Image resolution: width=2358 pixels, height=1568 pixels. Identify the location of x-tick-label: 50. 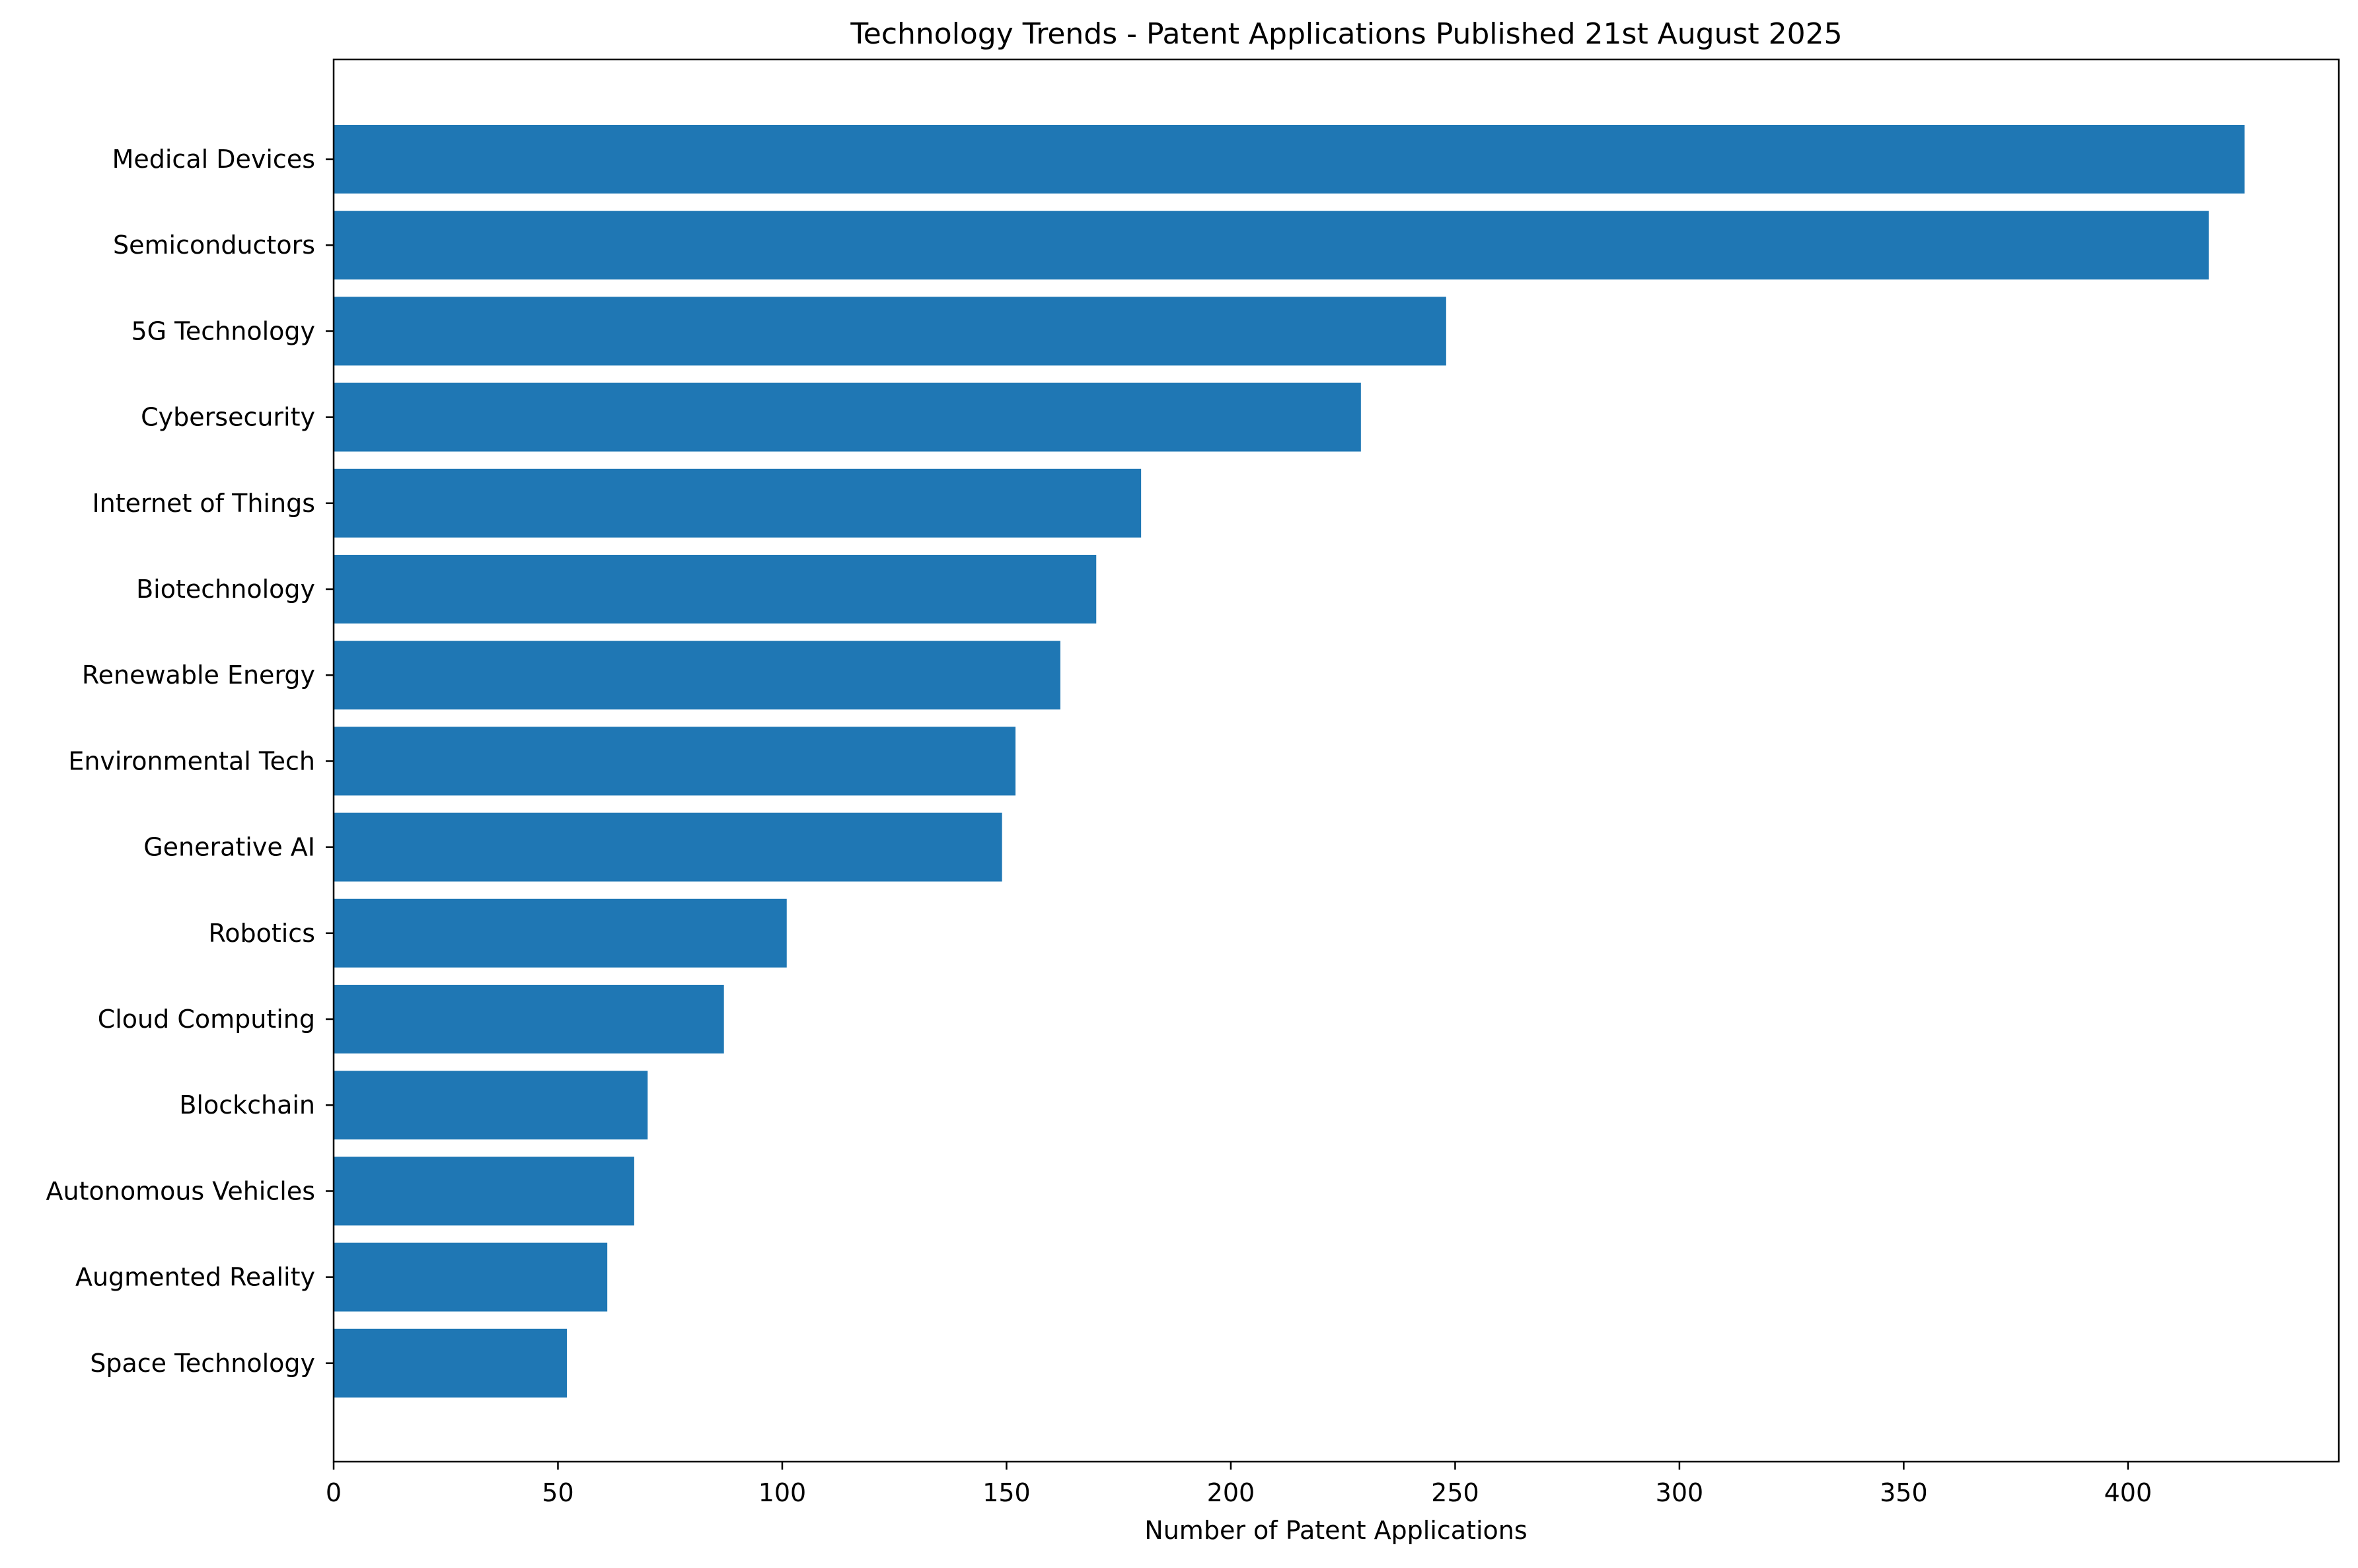
(557, 1492).